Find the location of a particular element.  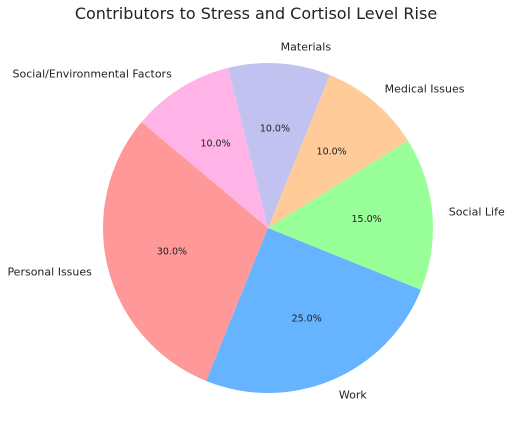

percent-label-social-life: 15.0% is located at coordinates (367, 219).